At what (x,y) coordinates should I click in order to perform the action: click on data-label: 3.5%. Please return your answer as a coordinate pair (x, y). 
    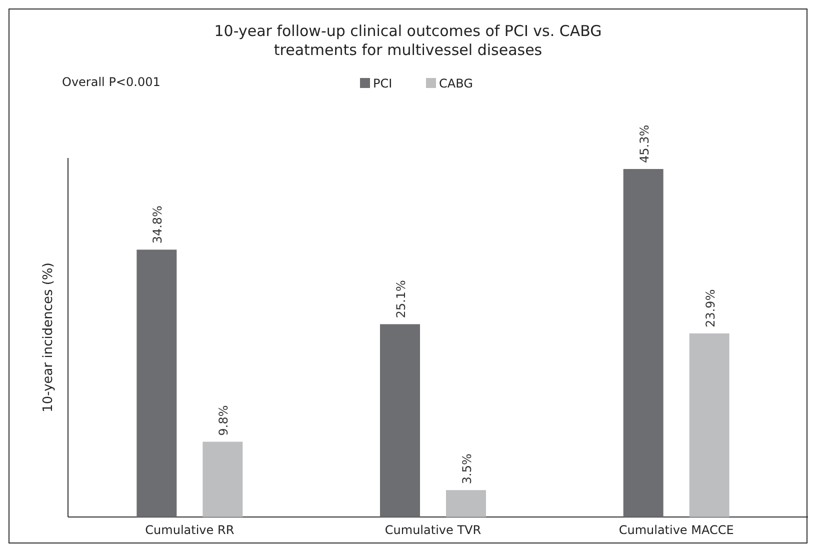
    Looking at the image, I should click on (467, 469).